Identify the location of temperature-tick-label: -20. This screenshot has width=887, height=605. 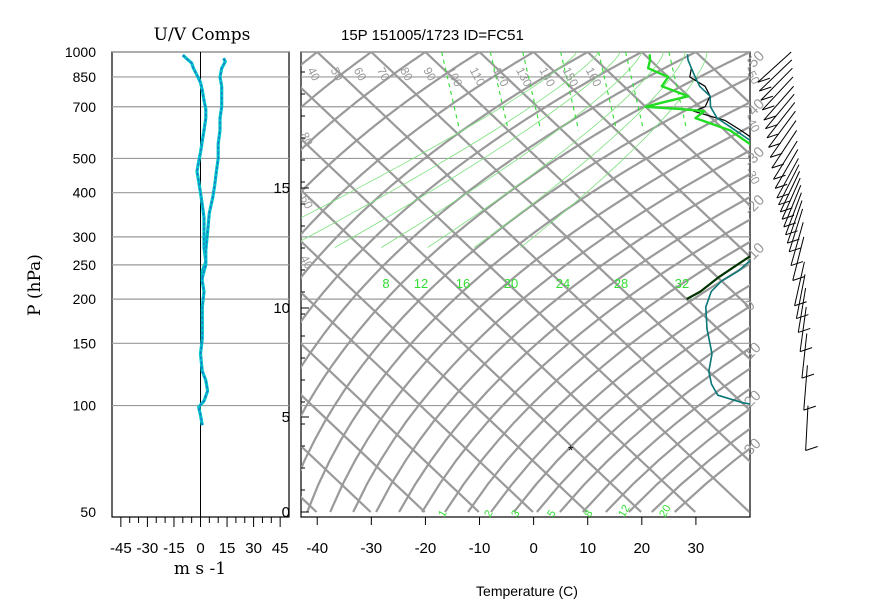
(426, 548).